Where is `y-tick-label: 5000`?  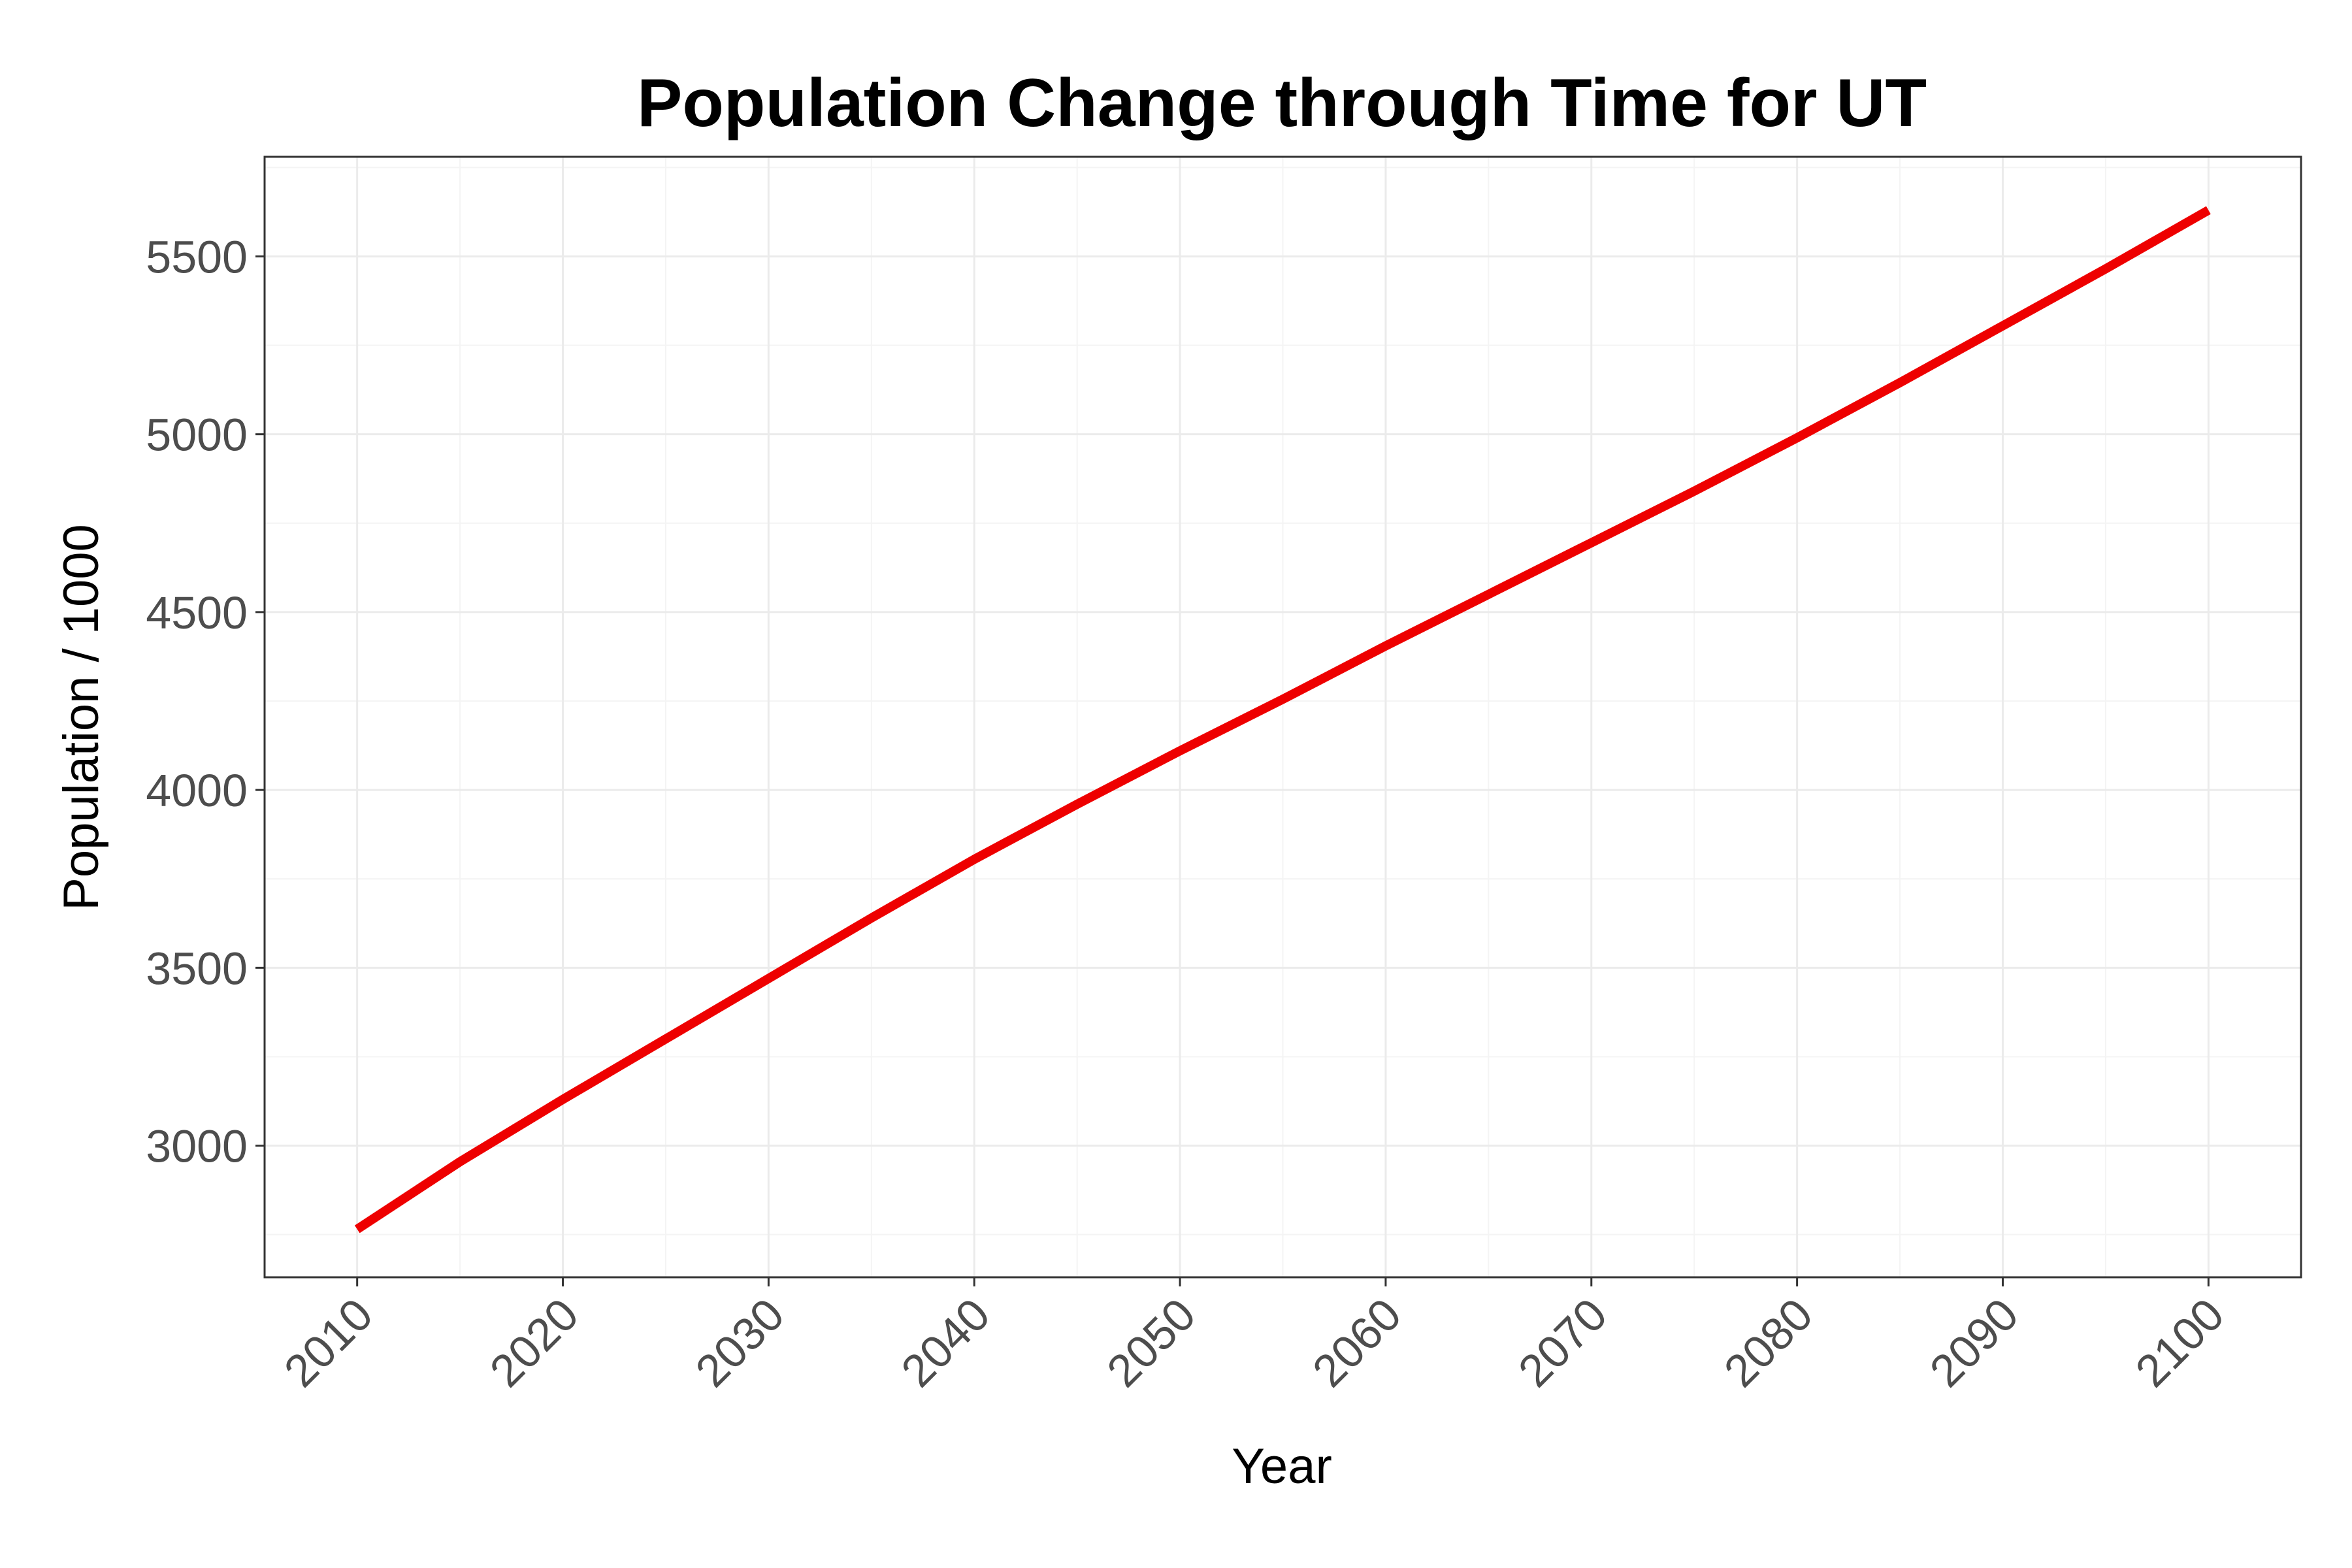 y-tick-label: 5000 is located at coordinates (197, 435).